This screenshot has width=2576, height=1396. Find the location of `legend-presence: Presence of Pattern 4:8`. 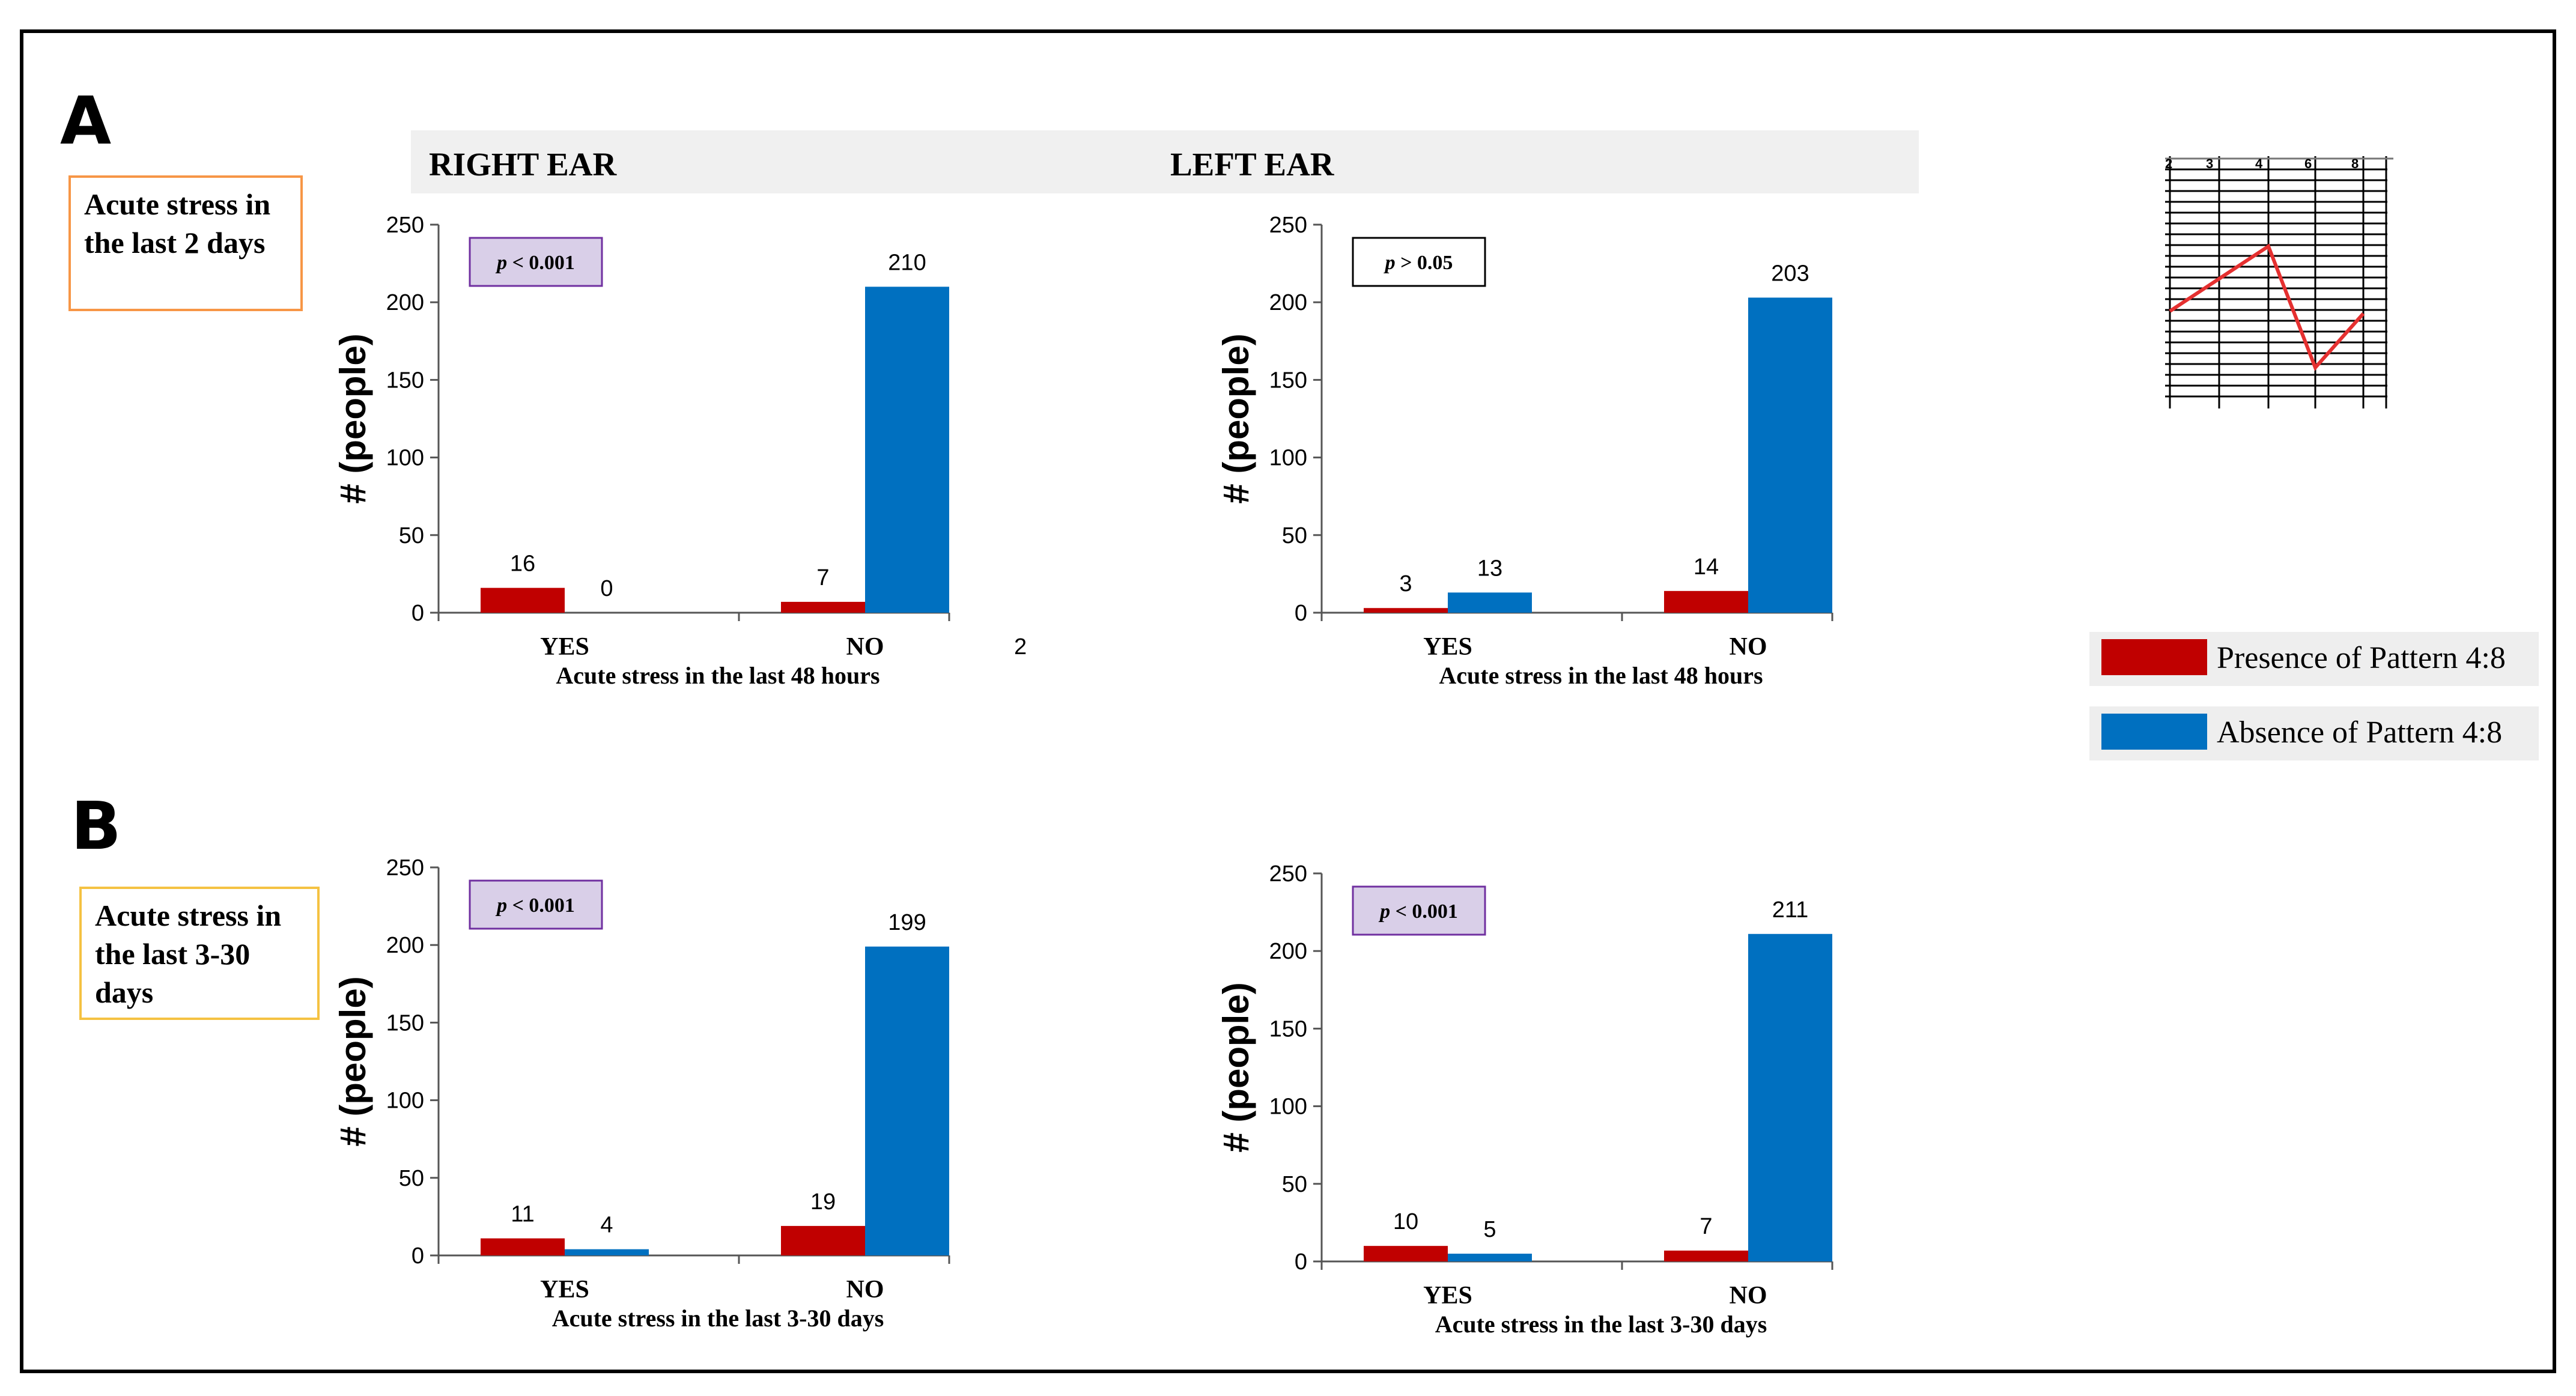

legend-presence: Presence of Pattern 4:8 is located at coordinates (2314, 659).